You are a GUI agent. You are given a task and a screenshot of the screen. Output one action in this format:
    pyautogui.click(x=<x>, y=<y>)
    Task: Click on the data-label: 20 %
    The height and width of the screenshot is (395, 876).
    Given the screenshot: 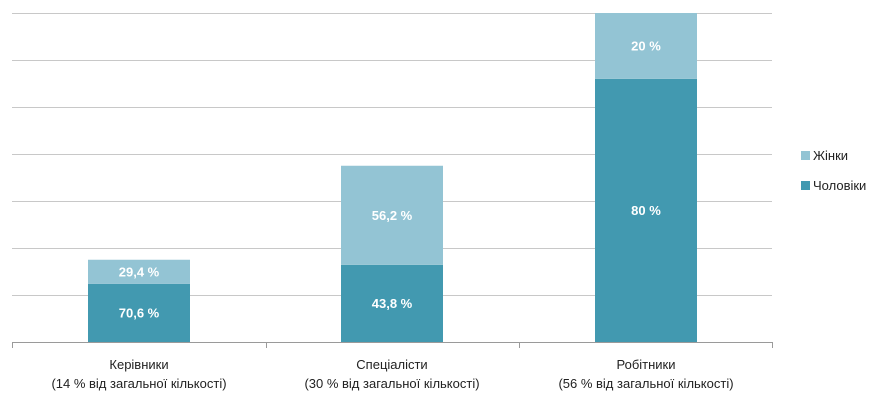 What is the action you would take?
    pyautogui.click(x=646, y=45)
    